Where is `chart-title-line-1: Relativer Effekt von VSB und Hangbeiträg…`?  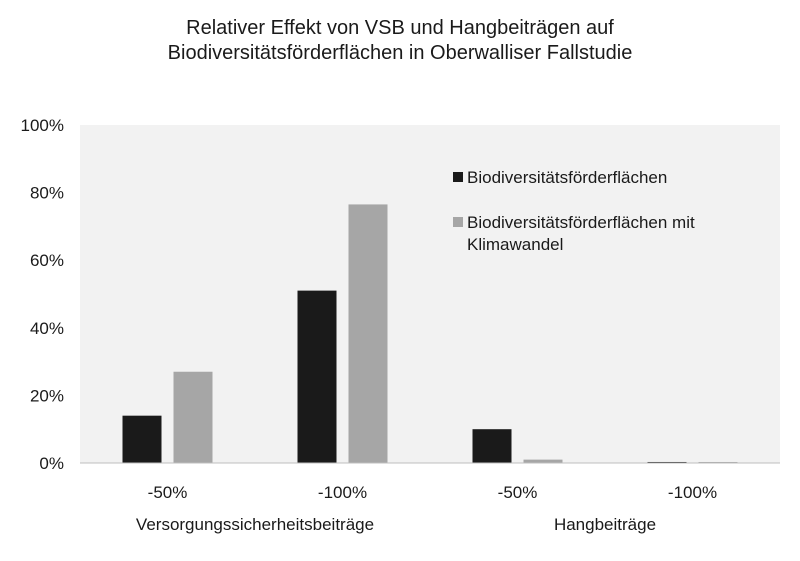
chart-title-line-1: Relativer Effekt von VSB und Hangbeiträg… is located at coordinates (400, 28).